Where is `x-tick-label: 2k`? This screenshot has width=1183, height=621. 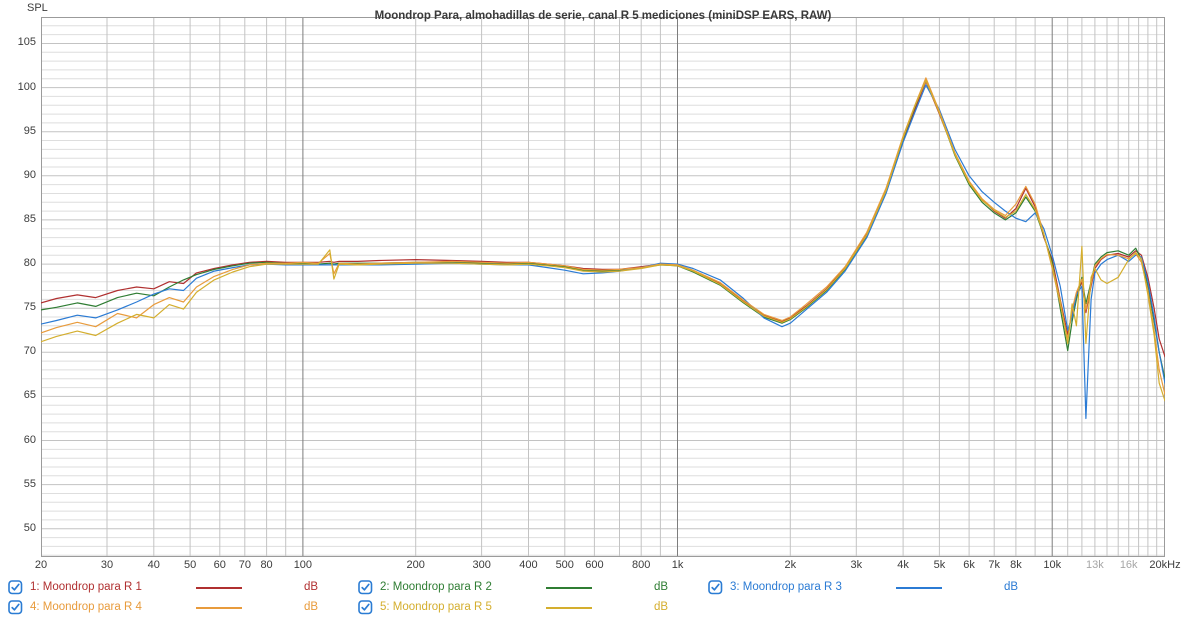
x-tick-label: 2k is located at coordinates (790, 565).